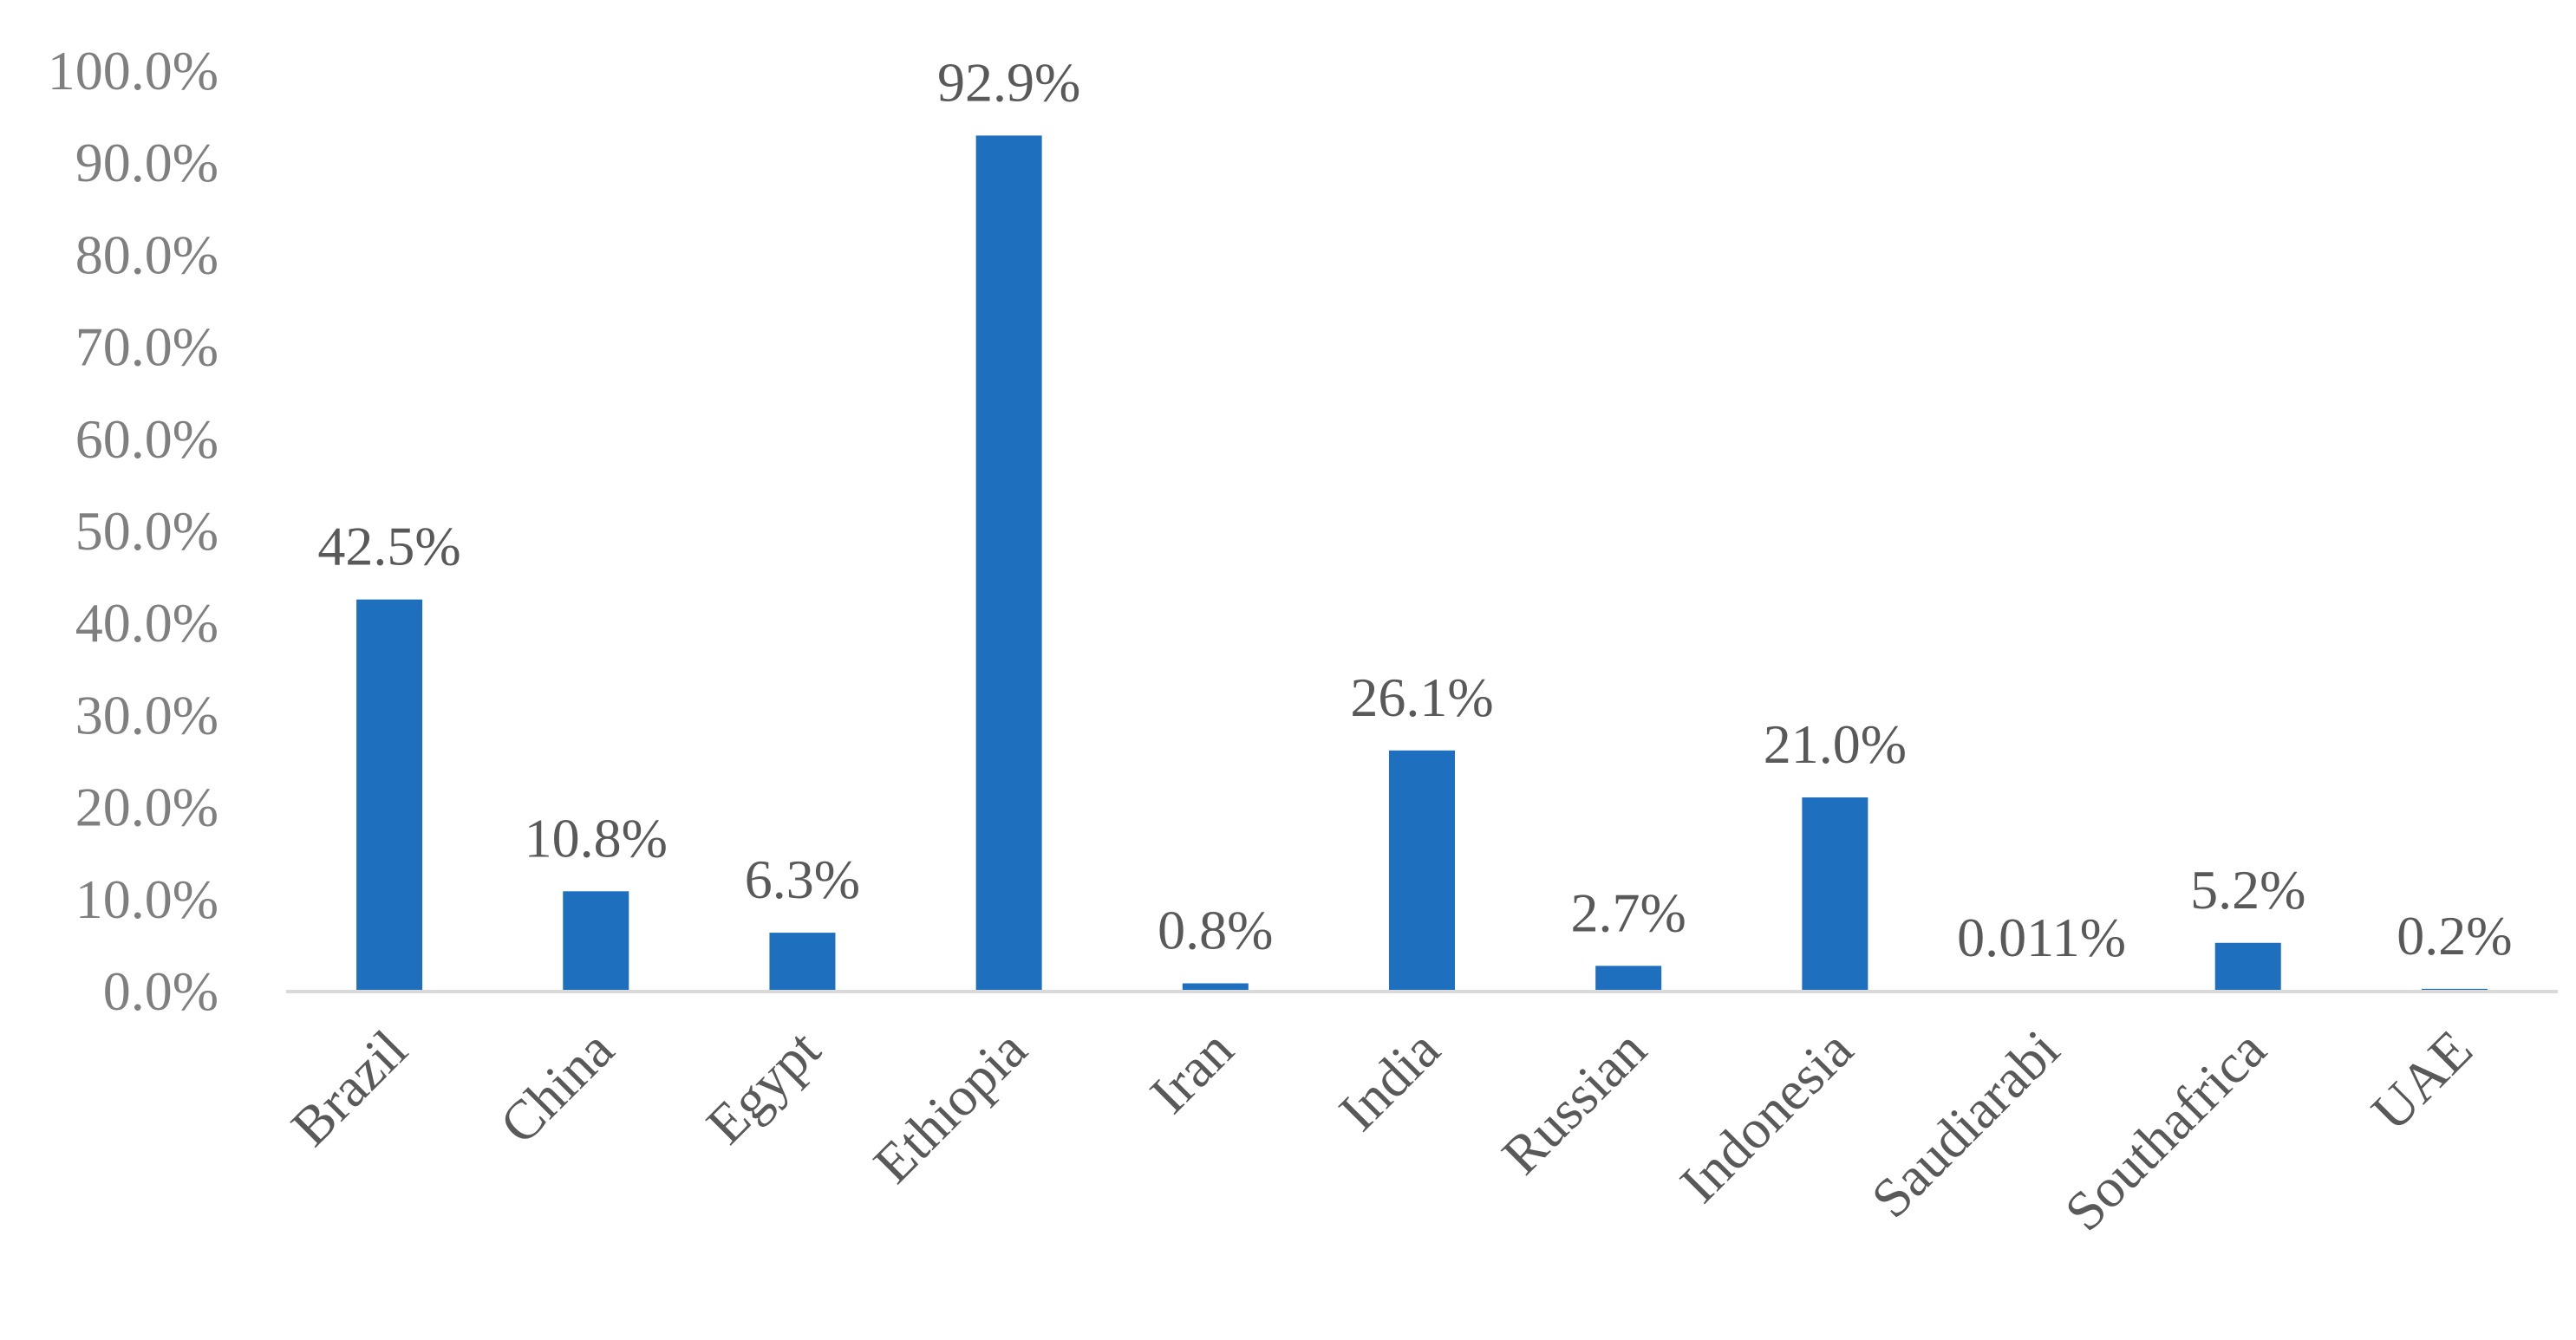  What do you see at coordinates (1191, 1071) in the screenshot?
I see `x-category-label: Iran` at bounding box center [1191, 1071].